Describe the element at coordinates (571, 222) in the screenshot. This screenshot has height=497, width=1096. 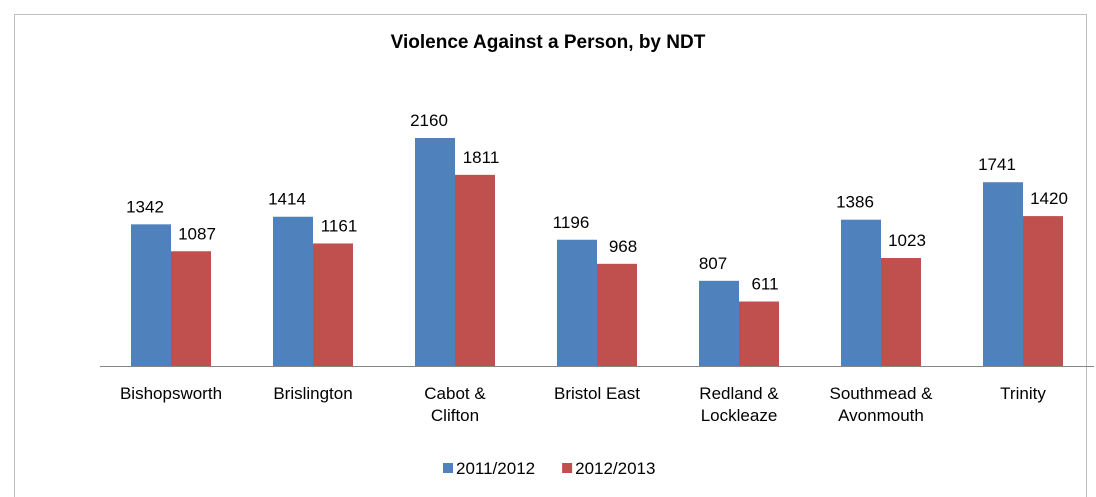
I see `data-label: 1196` at that location.